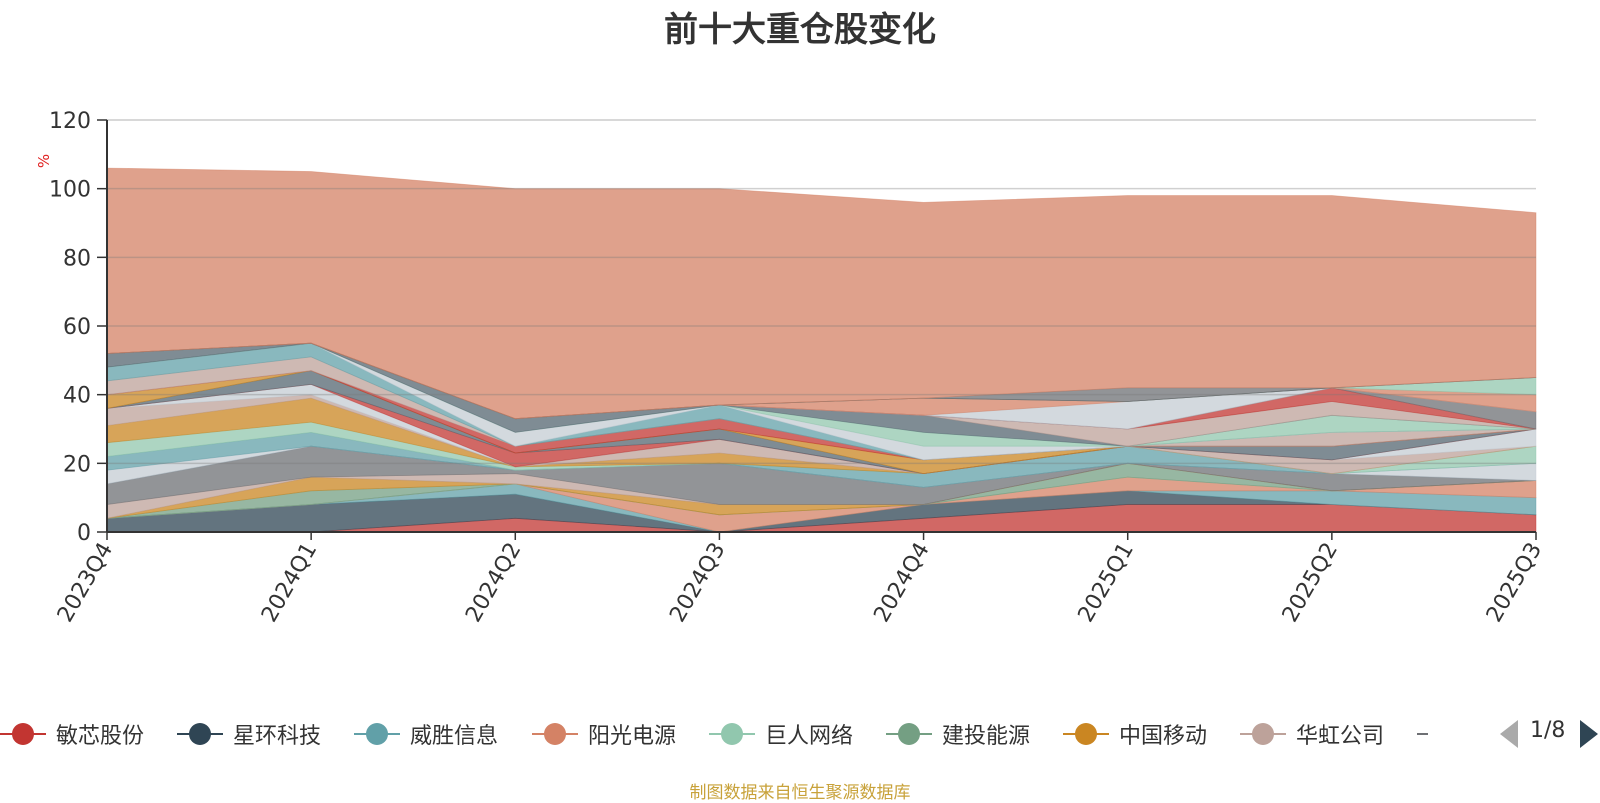  Describe the element at coordinates (986, 736) in the screenshot. I see `legend-label: 建投能源` at that location.